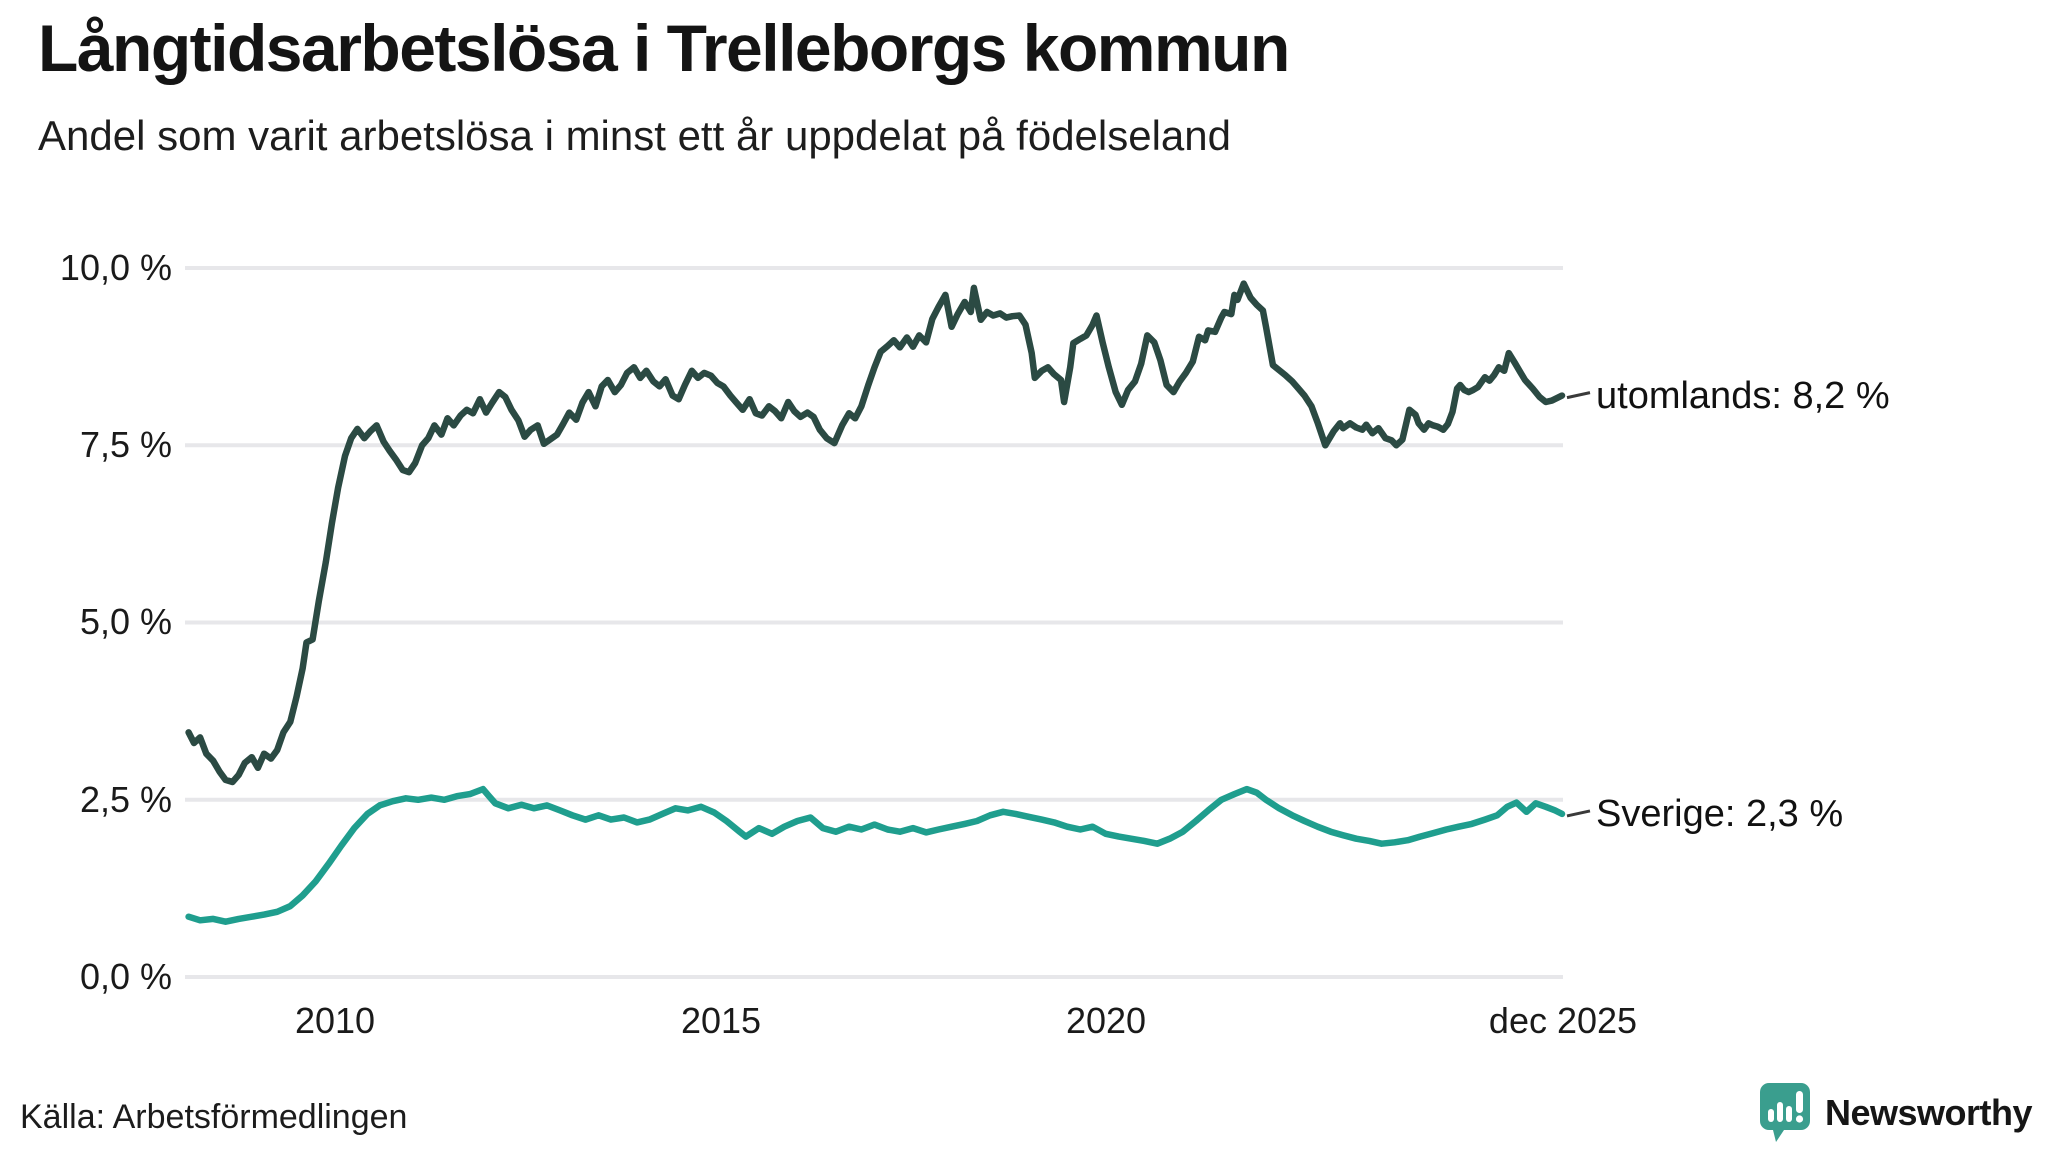 Image resolution: width=2048 pixels, height=1152 pixels. Describe the element at coordinates (125, 976) in the screenshot. I see `y-tick-label-0: 0,0 %` at that location.